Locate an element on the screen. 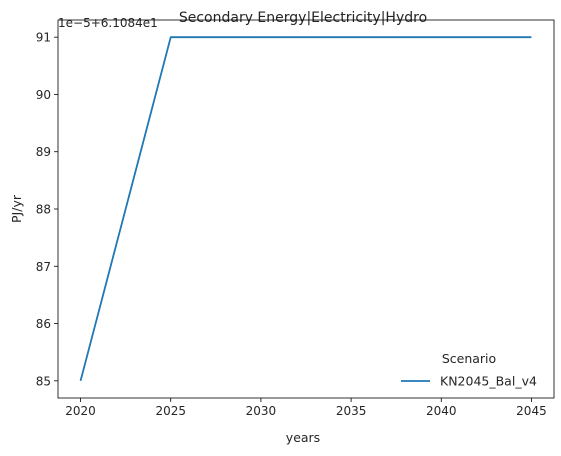  x-tick-label: 2025 is located at coordinates (170, 411).